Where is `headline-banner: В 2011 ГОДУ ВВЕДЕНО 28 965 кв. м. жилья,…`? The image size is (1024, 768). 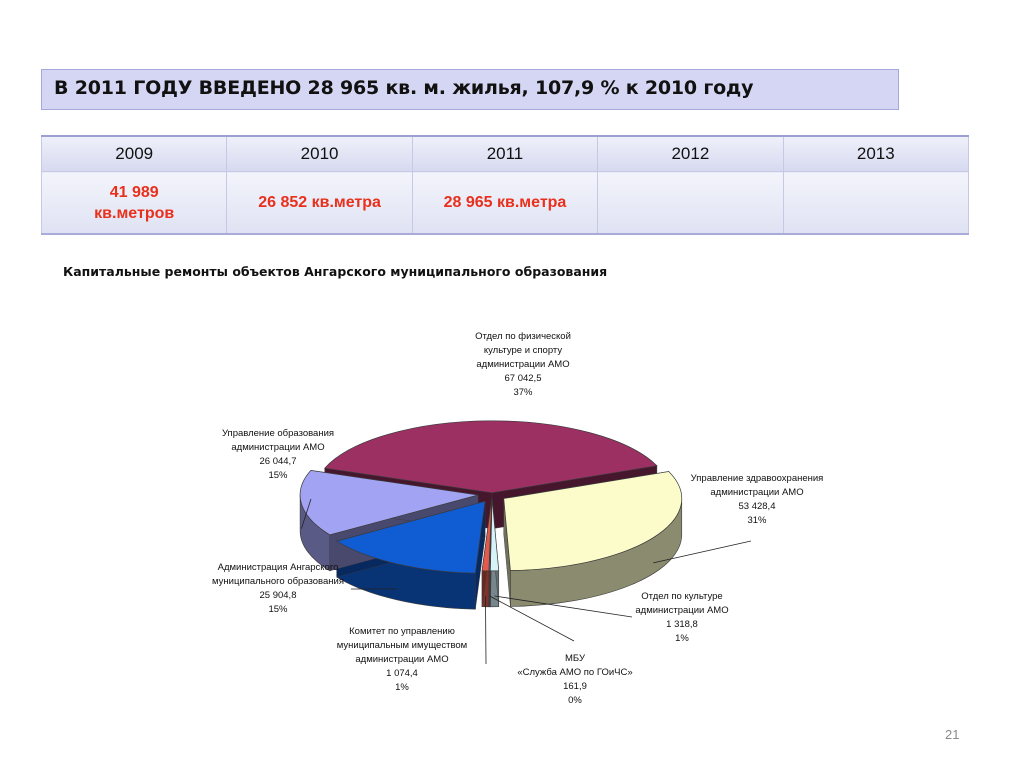 headline-banner: В 2011 ГОДУ ВВЕДЕНО 28 965 кв. м. жилья,… is located at coordinates (470, 89).